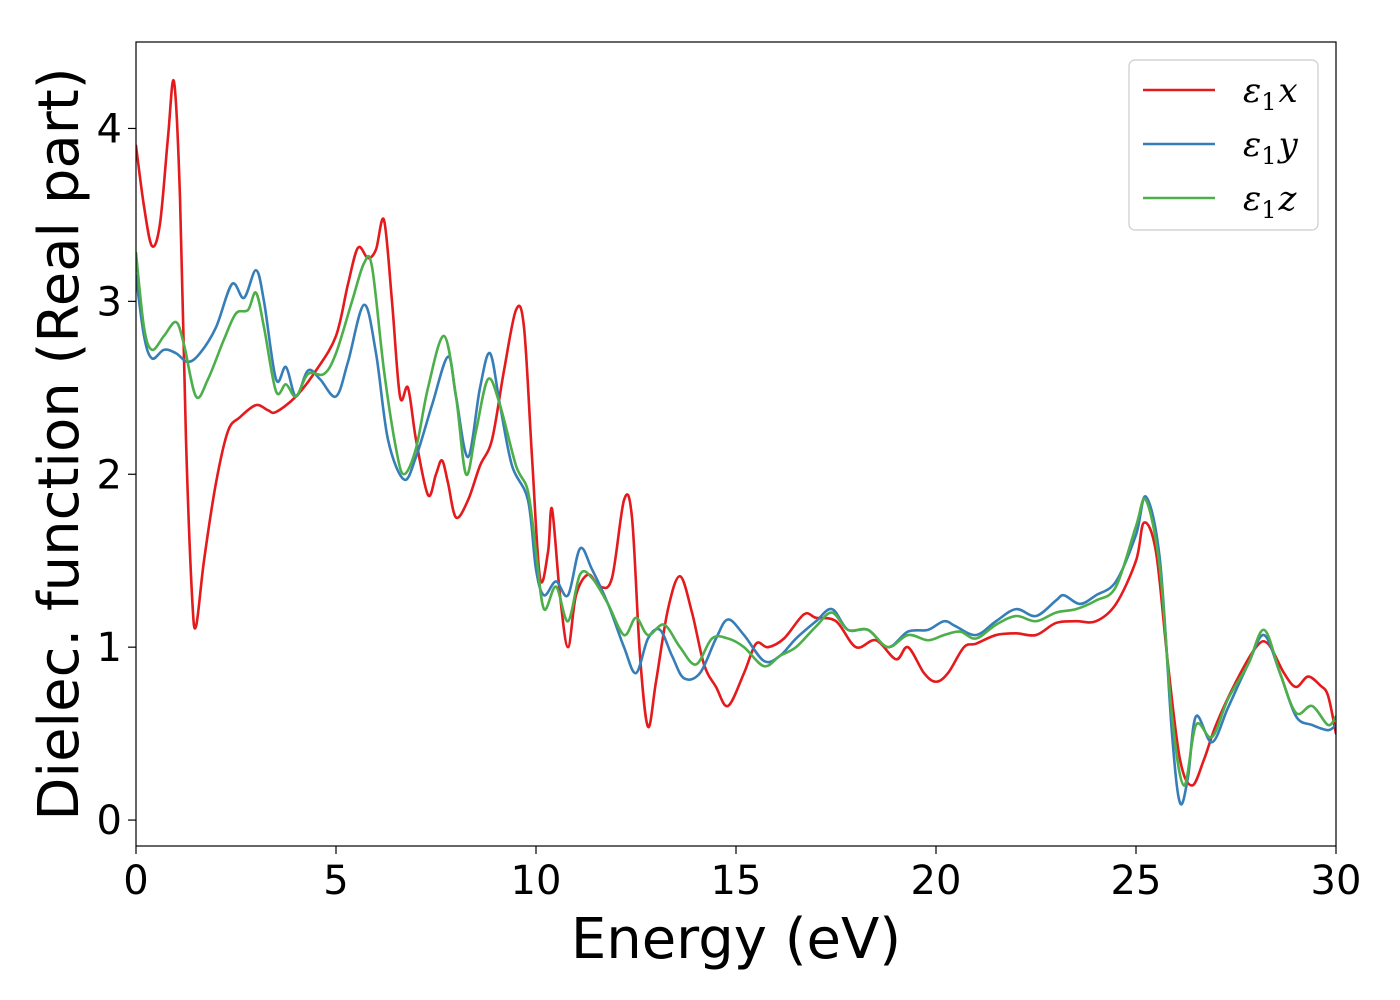 The height and width of the screenshot is (1000, 1400). I want to click on x-tick-label: 5, so click(335, 881).